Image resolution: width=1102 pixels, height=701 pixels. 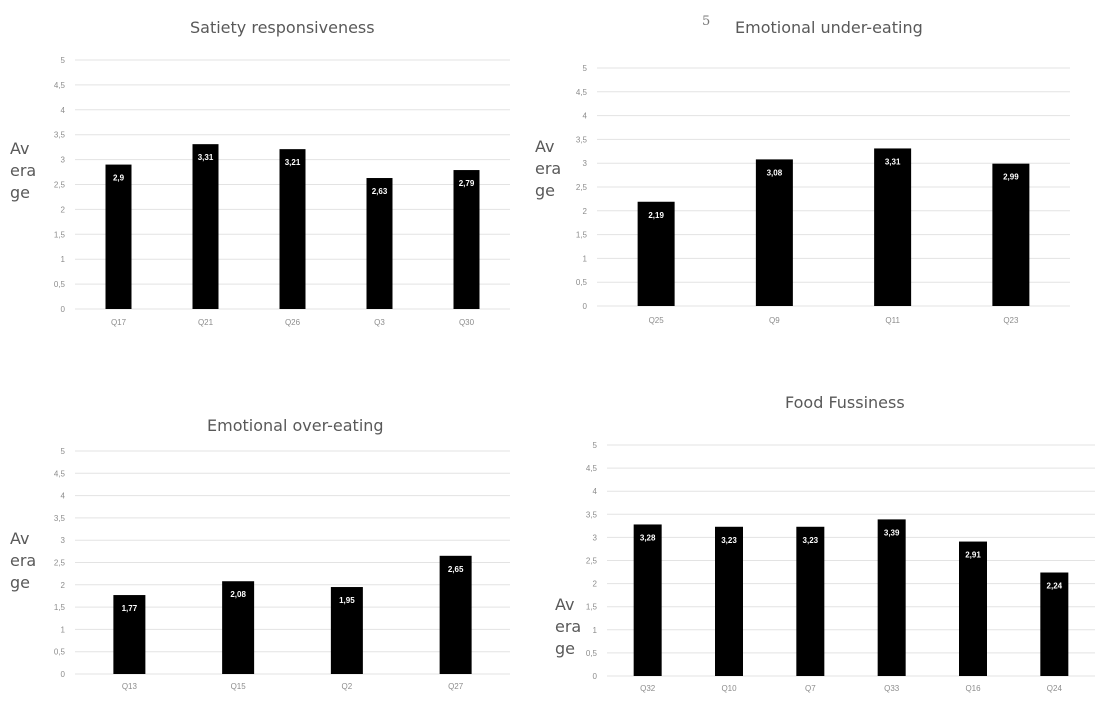 What do you see at coordinates (347, 600) in the screenshot?
I see `data-label: 1,95` at bounding box center [347, 600].